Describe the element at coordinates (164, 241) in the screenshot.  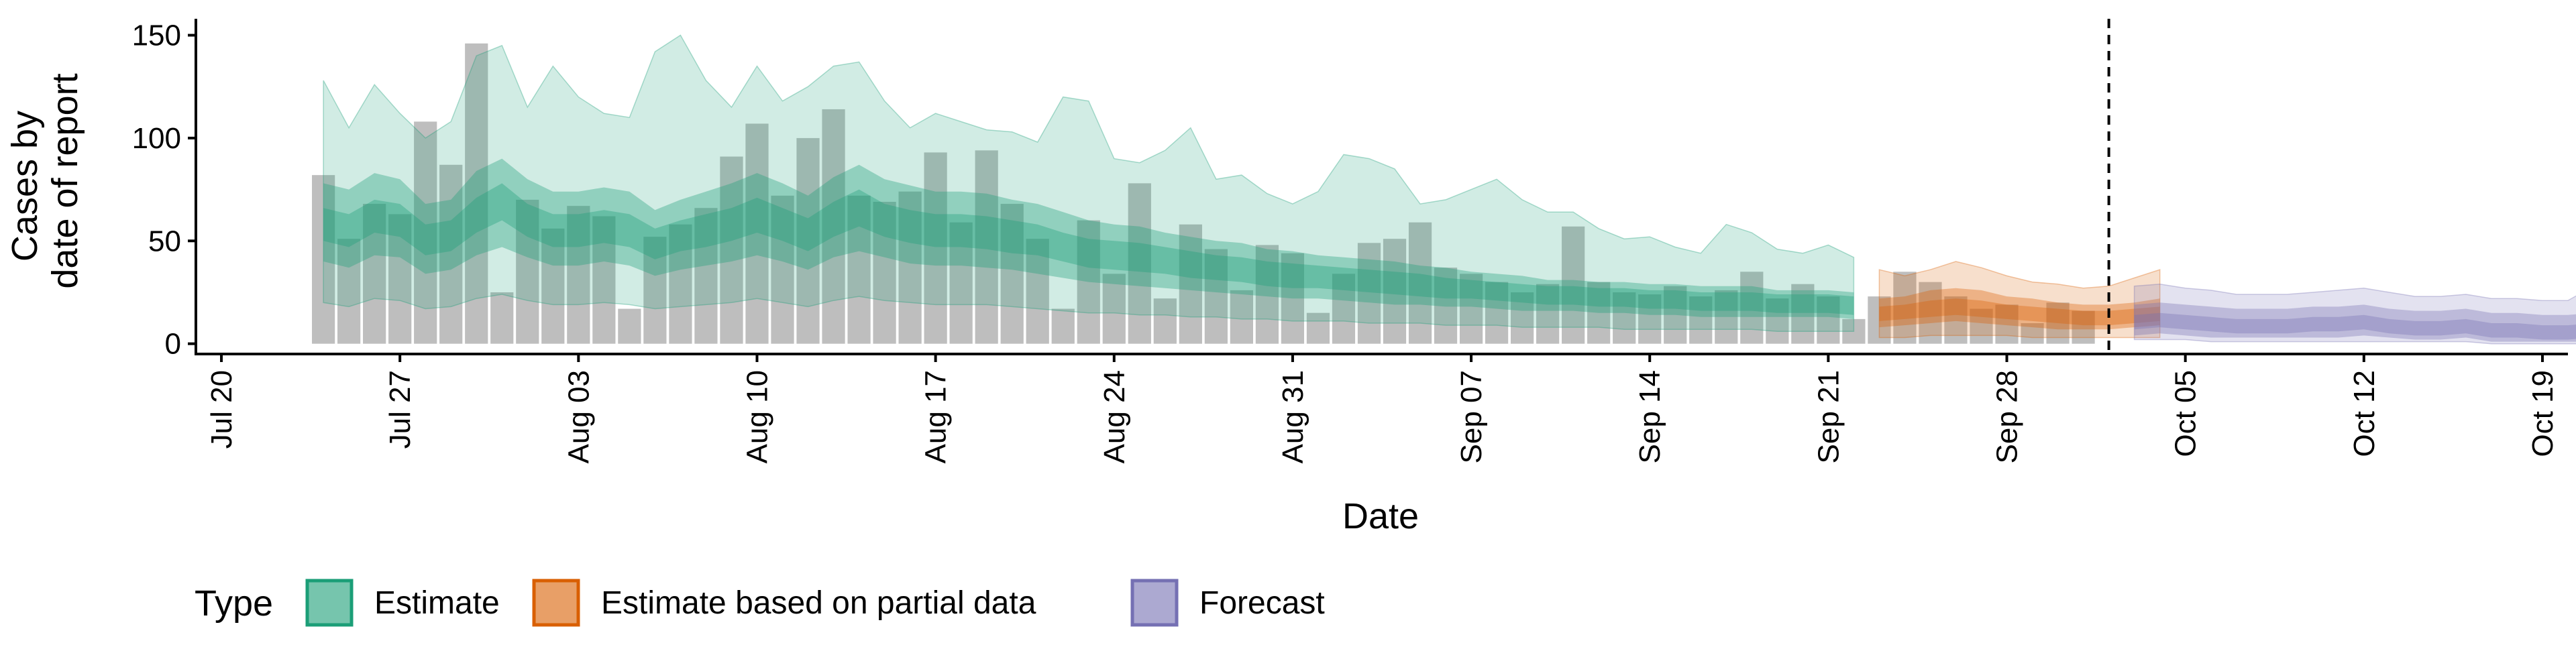
I see `y-tick-label: 50` at that location.